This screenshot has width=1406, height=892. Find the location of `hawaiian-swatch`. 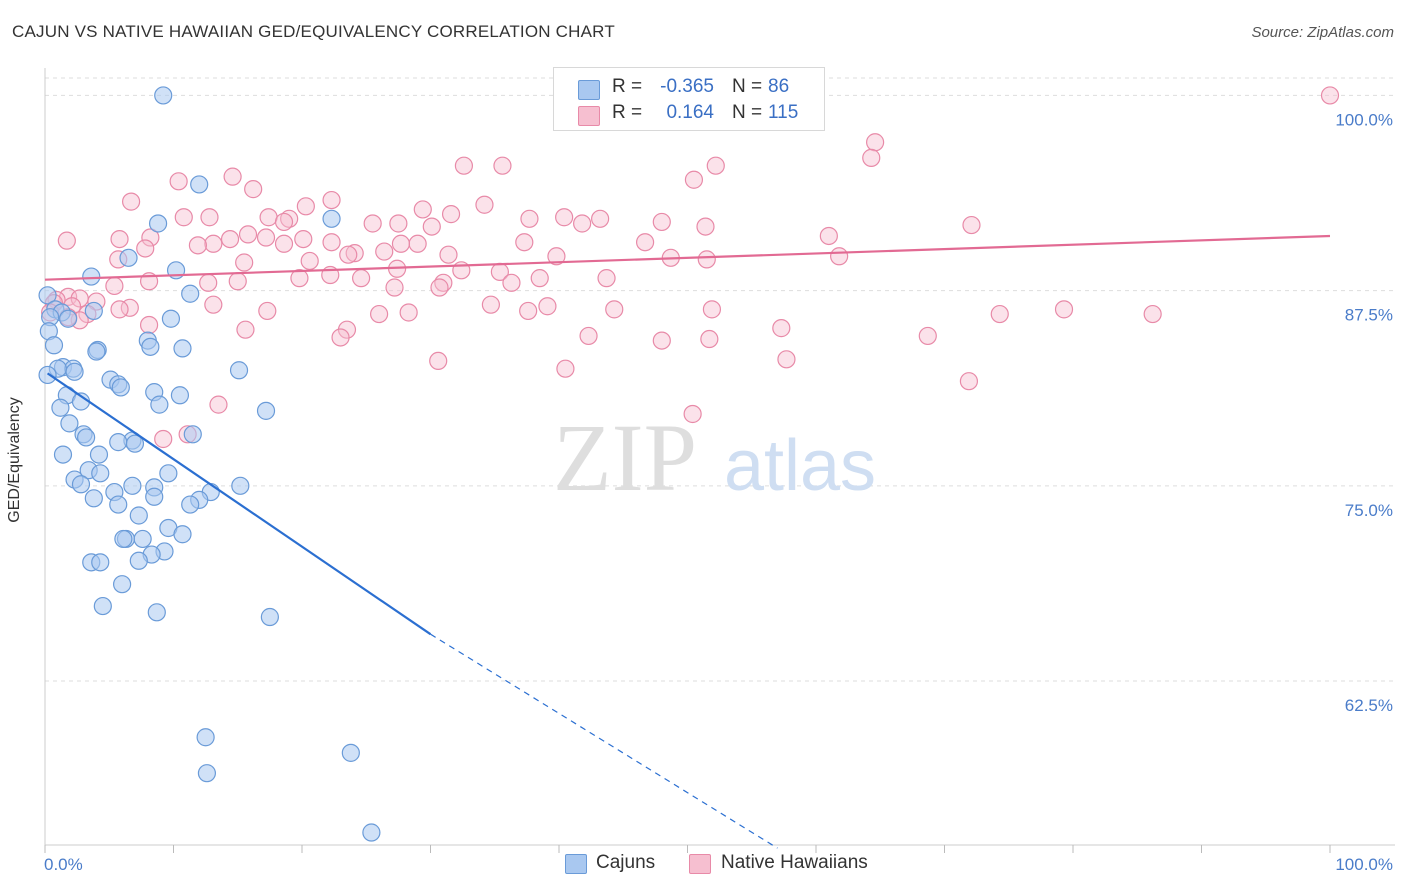

hawaiian-swatch is located at coordinates (700, 864).